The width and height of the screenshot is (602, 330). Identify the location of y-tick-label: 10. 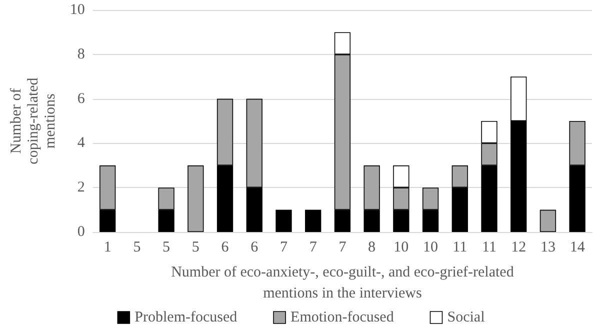
(77, 10).